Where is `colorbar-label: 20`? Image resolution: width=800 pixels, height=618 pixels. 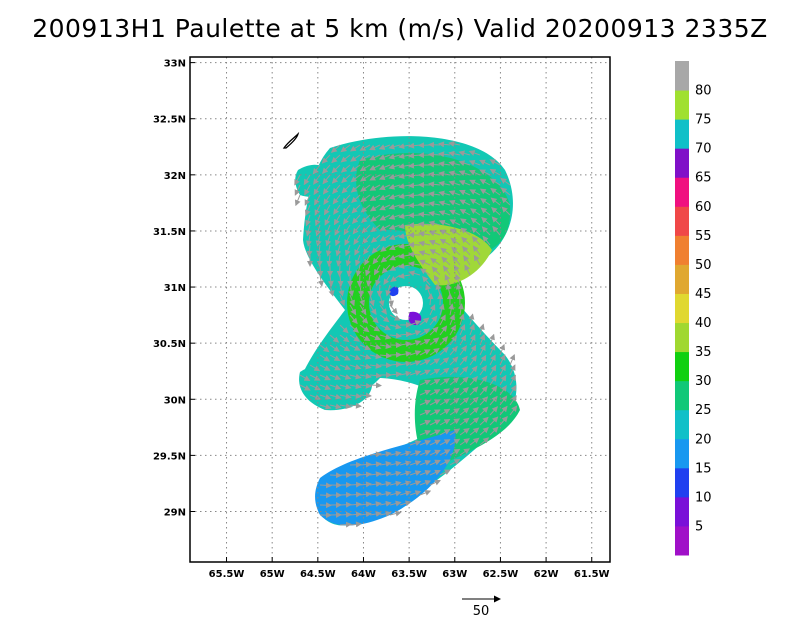 colorbar-label: 20 is located at coordinates (703, 439).